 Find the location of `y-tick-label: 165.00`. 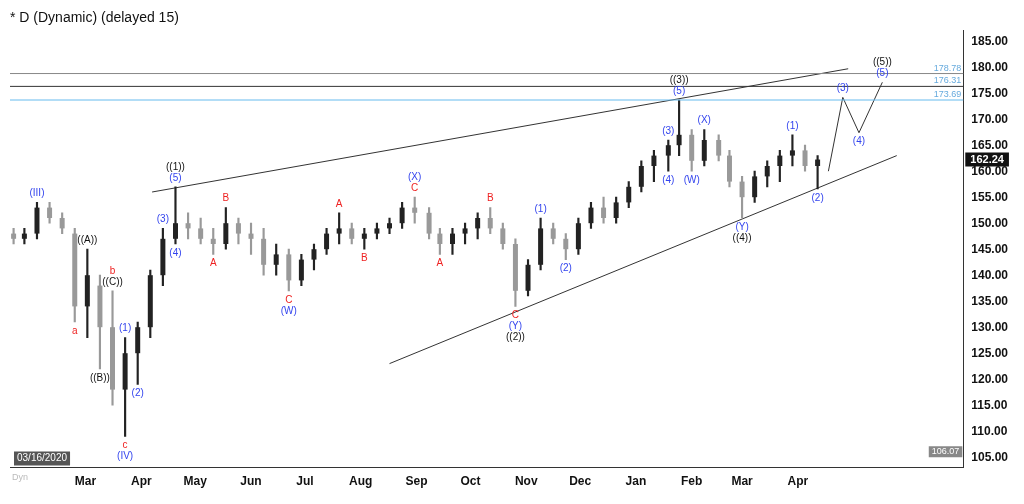

y-tick-label: 165.00 is located at coordinates (990, 144).